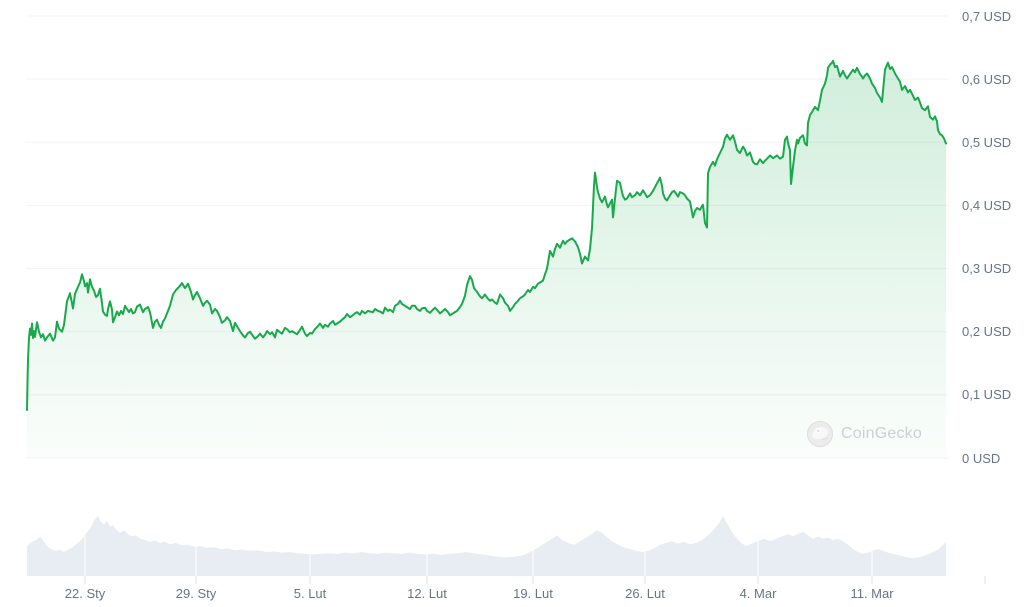  What do you see at coordinates (987, 79) in the screenshot?
I see `y-axis-label: 0,6 USD` at bounding box center [987, 79].